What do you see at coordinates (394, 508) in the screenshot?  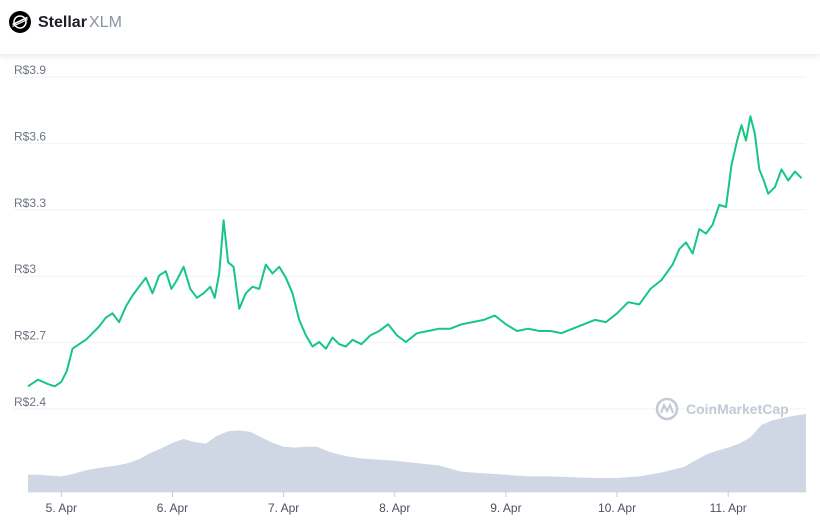 I see `x-tick-label: 8. Apr` at bounding box center [394, 508].